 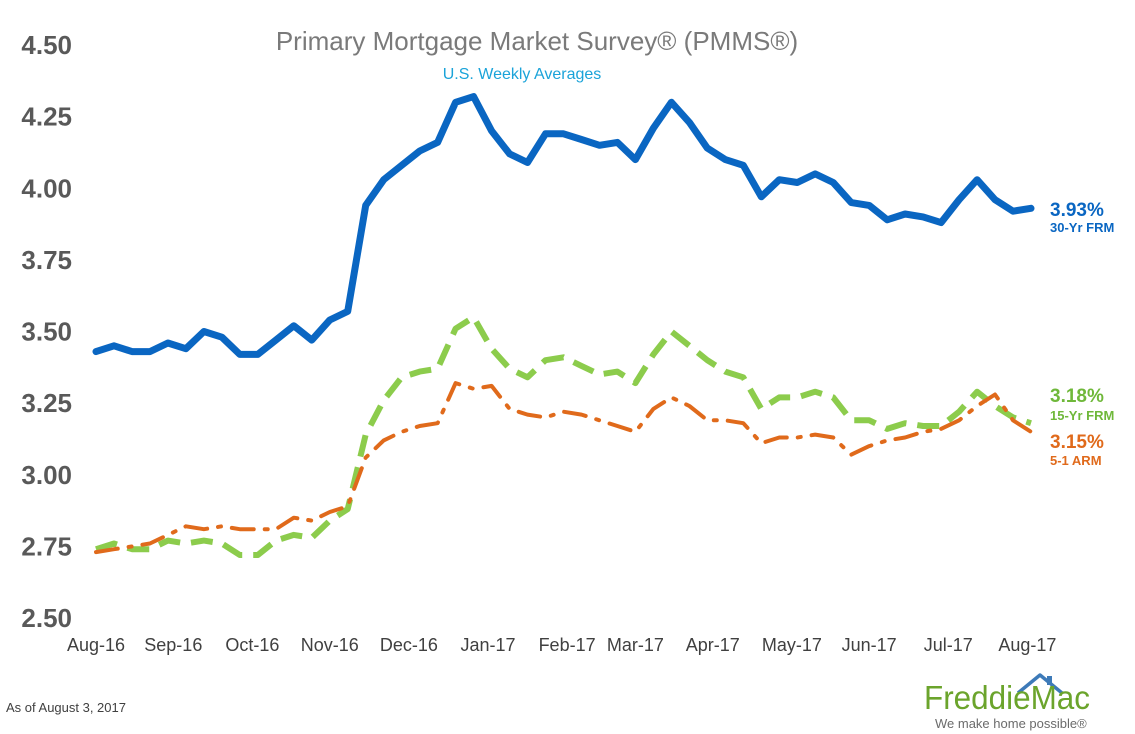 I want to click on series-label-30yr: 30-Yr FRM, so click(x=1082, y=227).